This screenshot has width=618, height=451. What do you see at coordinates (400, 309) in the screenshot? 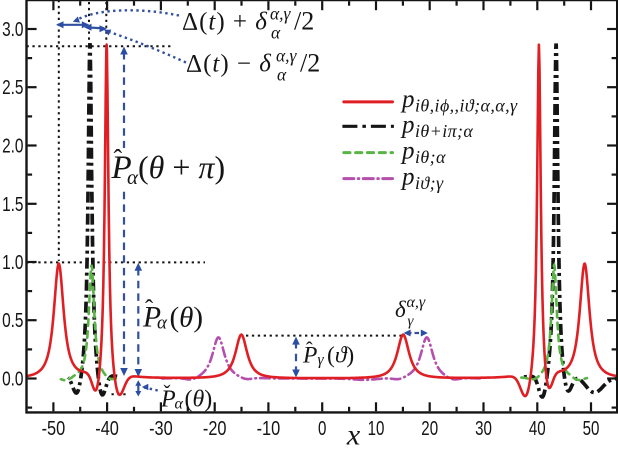
I see `svg-text: δ` at bounding box center [400, 309].